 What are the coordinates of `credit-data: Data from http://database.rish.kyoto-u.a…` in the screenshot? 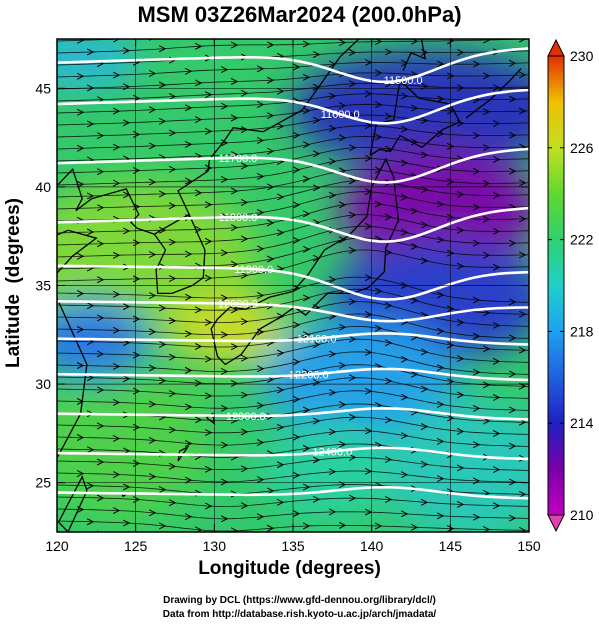 It's located at (299, 614).